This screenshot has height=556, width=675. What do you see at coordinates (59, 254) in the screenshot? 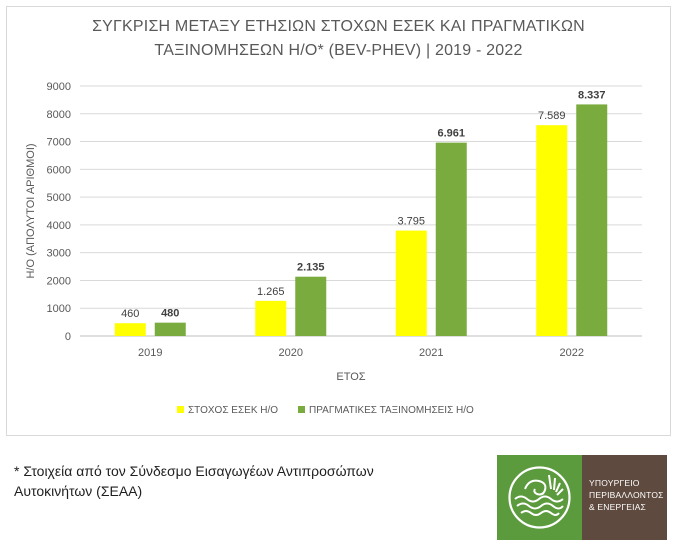
I see `y-tick-label: 3000` at bounding box center [59, 254].